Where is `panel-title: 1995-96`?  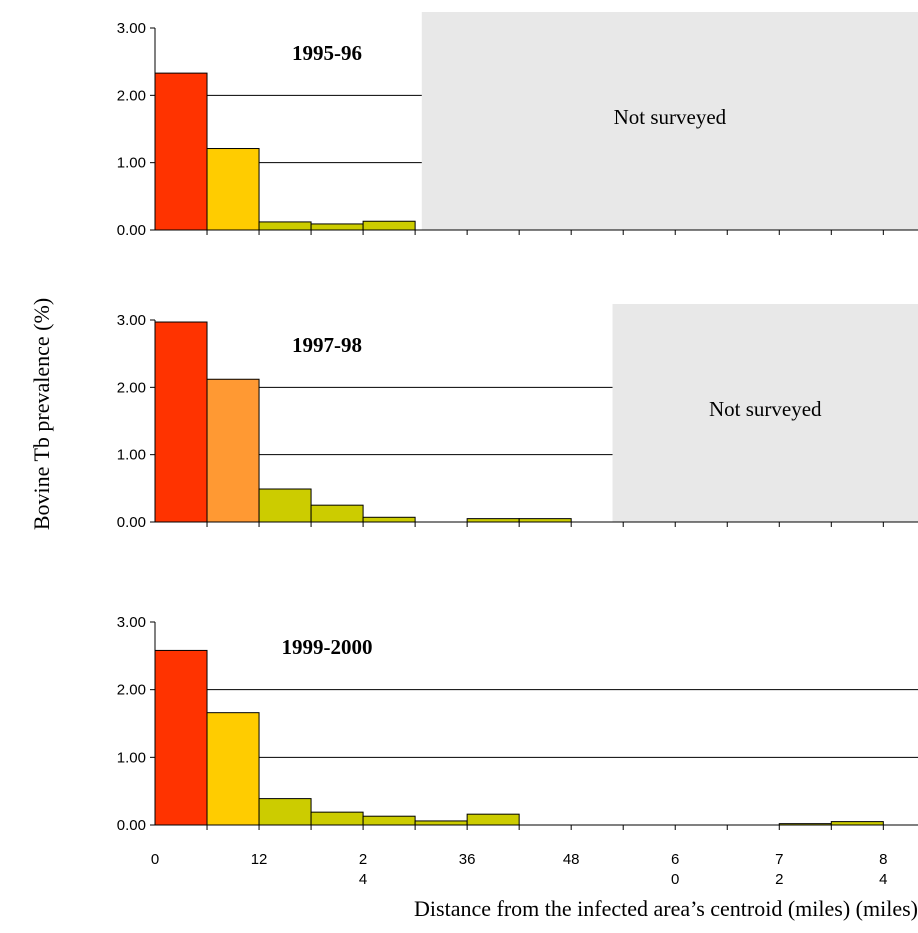 panel-title: 1995-96 is located at coordinates (327, 53).